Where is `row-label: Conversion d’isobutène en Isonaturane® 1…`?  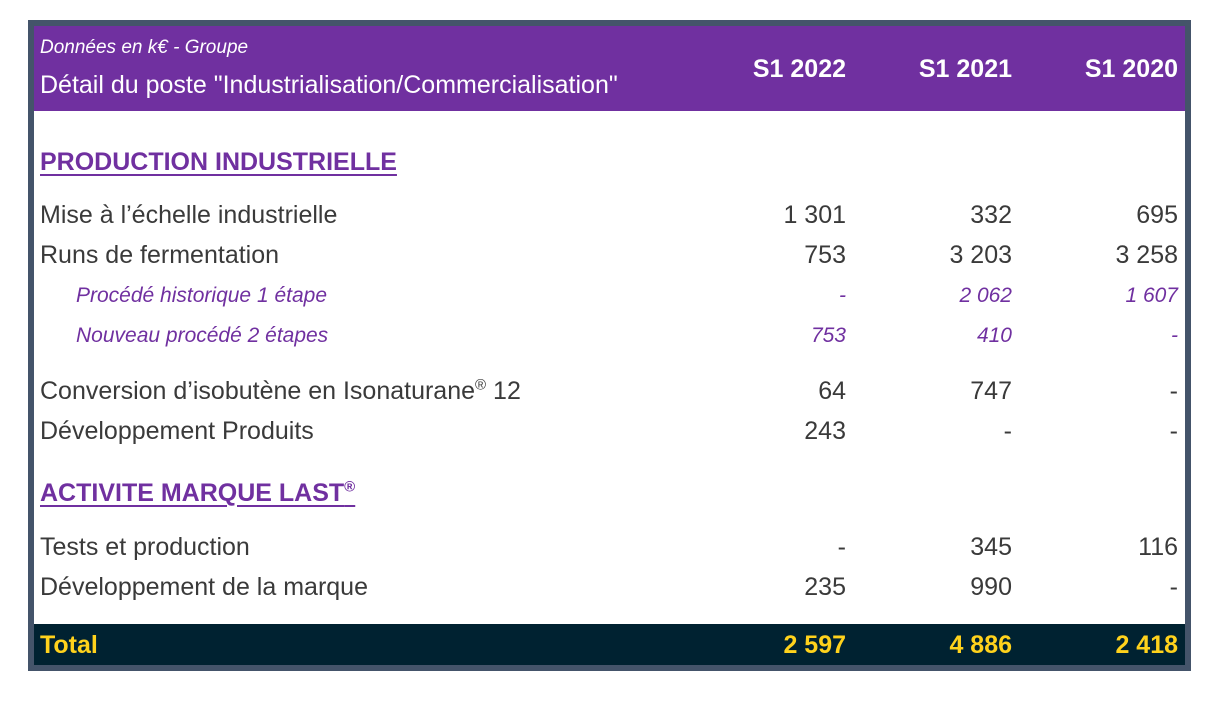 row-label: Conversion d’isobutène en Isonaturane® 1… is located at coordinates (280, 391).